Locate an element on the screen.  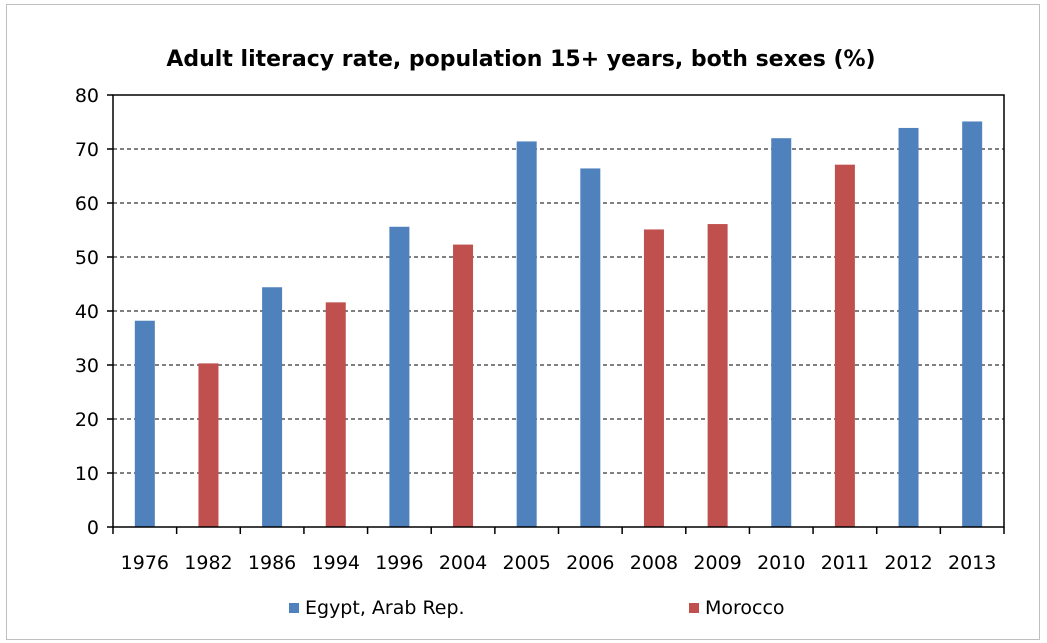
x-tick-label: 2013 is located at coordinates (972, 563).